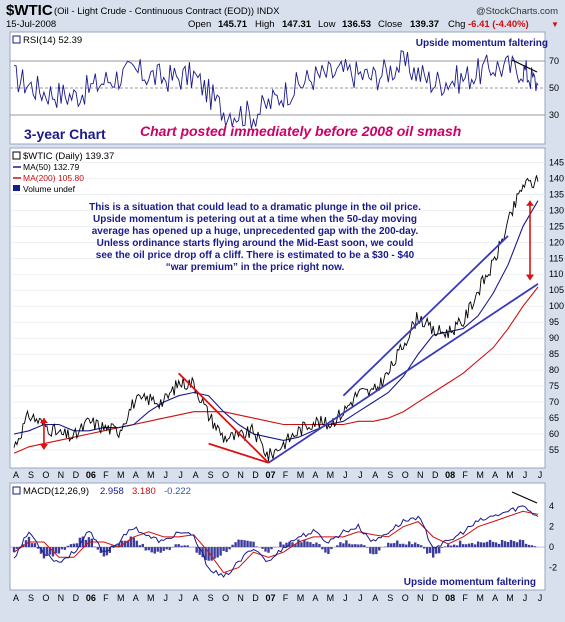 The image size is (565, 622). What do you see at coordinates (91, 598) in the screenshot?
I see `x-tick-label: 06` at bounding box center [91, 598].